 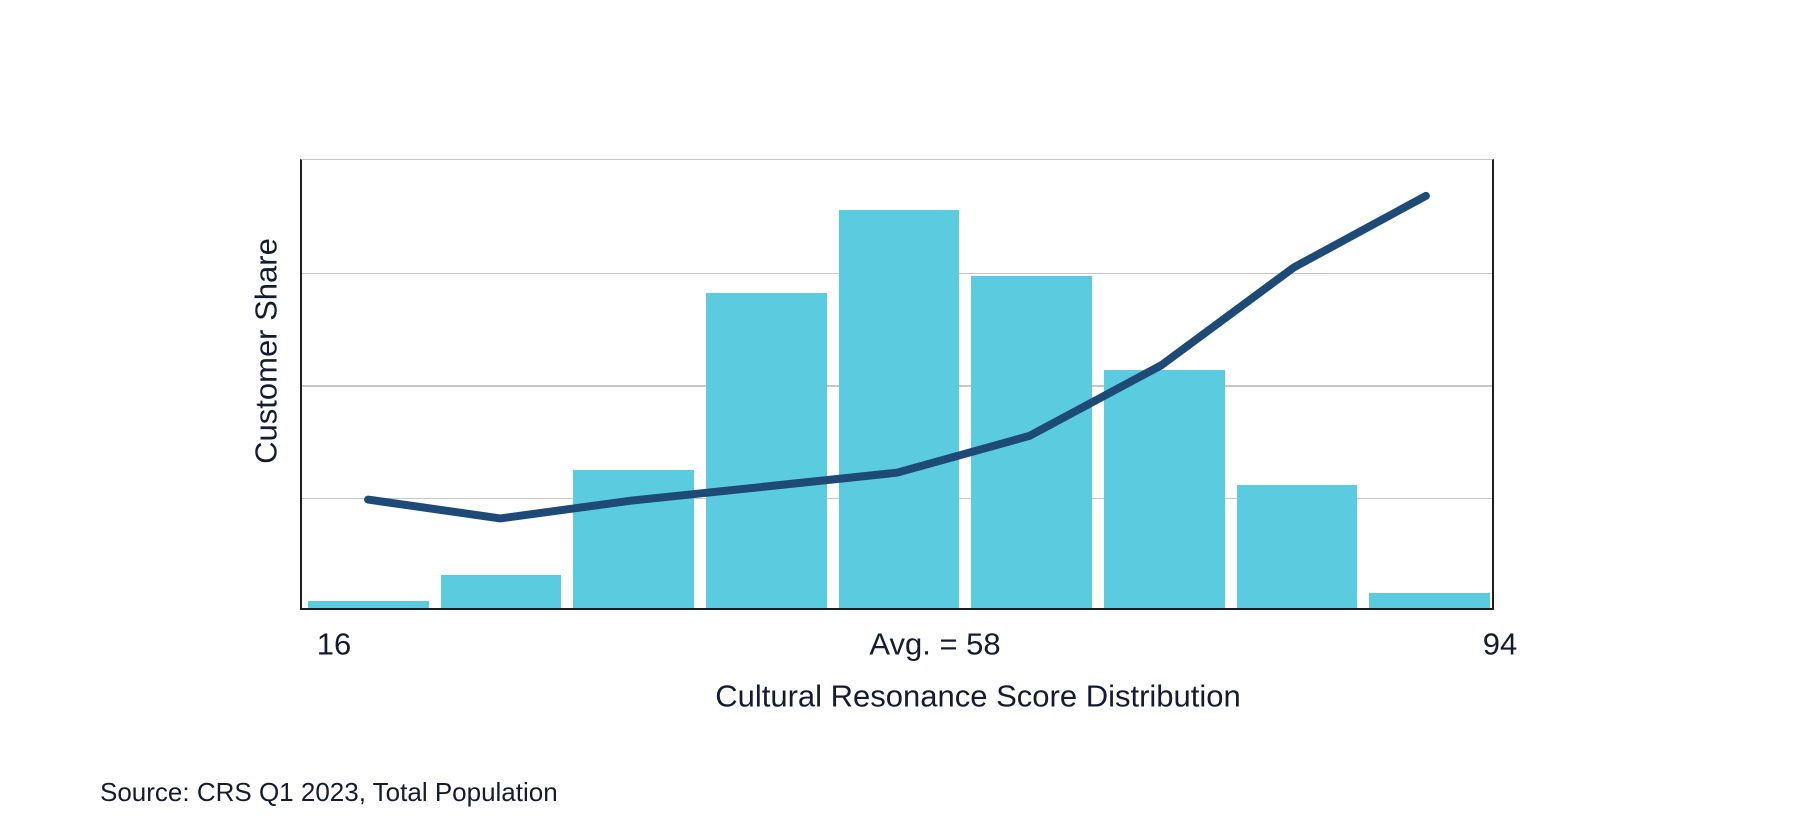 What do you see at coordinates (935, 644) in the screenshot?
I see `x-tick-average-annotation: Avg. = 58` at bounding box center [935, 644].